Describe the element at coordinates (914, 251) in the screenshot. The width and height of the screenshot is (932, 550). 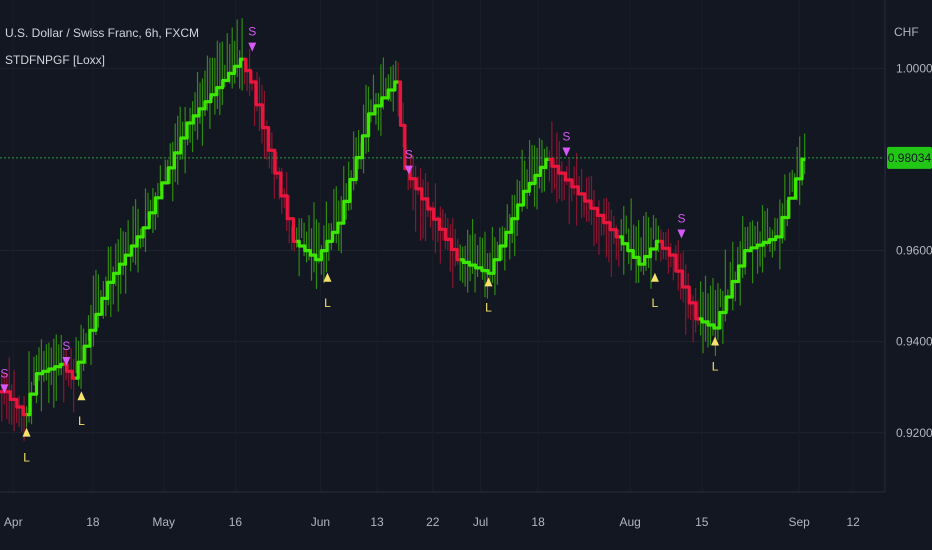
I see `y-tick-label: 0.96000` at that location.